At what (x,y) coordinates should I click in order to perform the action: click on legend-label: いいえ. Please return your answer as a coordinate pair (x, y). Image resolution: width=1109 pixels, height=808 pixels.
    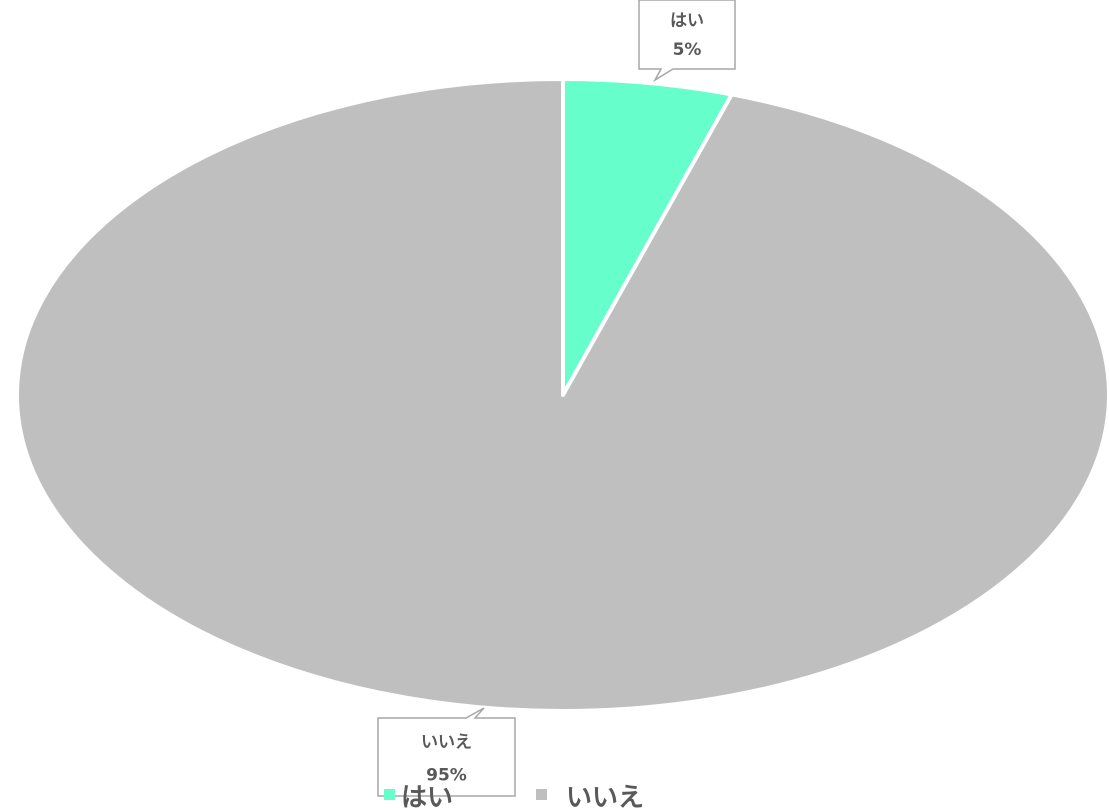
    Looking at the image, I should click on (605, 795).